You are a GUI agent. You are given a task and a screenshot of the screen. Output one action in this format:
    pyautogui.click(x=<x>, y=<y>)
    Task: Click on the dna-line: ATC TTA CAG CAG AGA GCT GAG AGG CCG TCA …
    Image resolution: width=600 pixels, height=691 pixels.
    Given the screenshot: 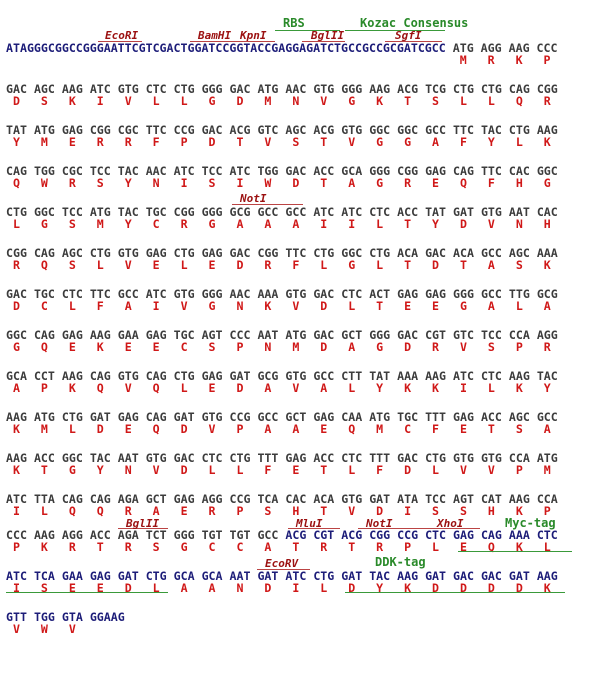 What is the action you would take?
    pyautogui.click(x=282, y=499)
    